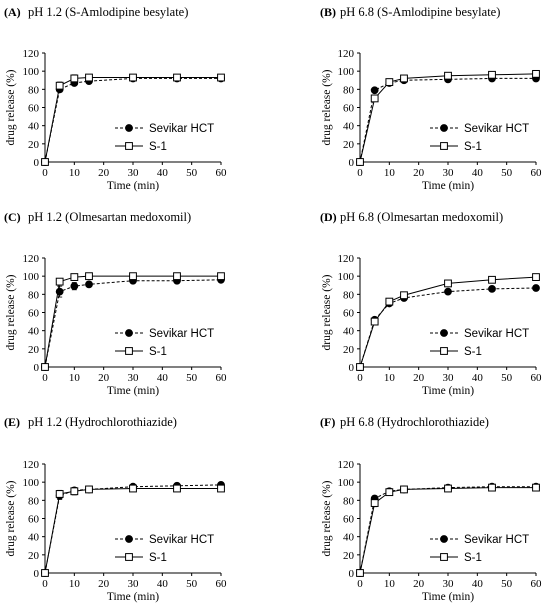 The width and height of the screenshot is (550, 612). Describe the element at coordinates (12, 422) in the screenshot. I see `panel-letter: (E)` at that location.